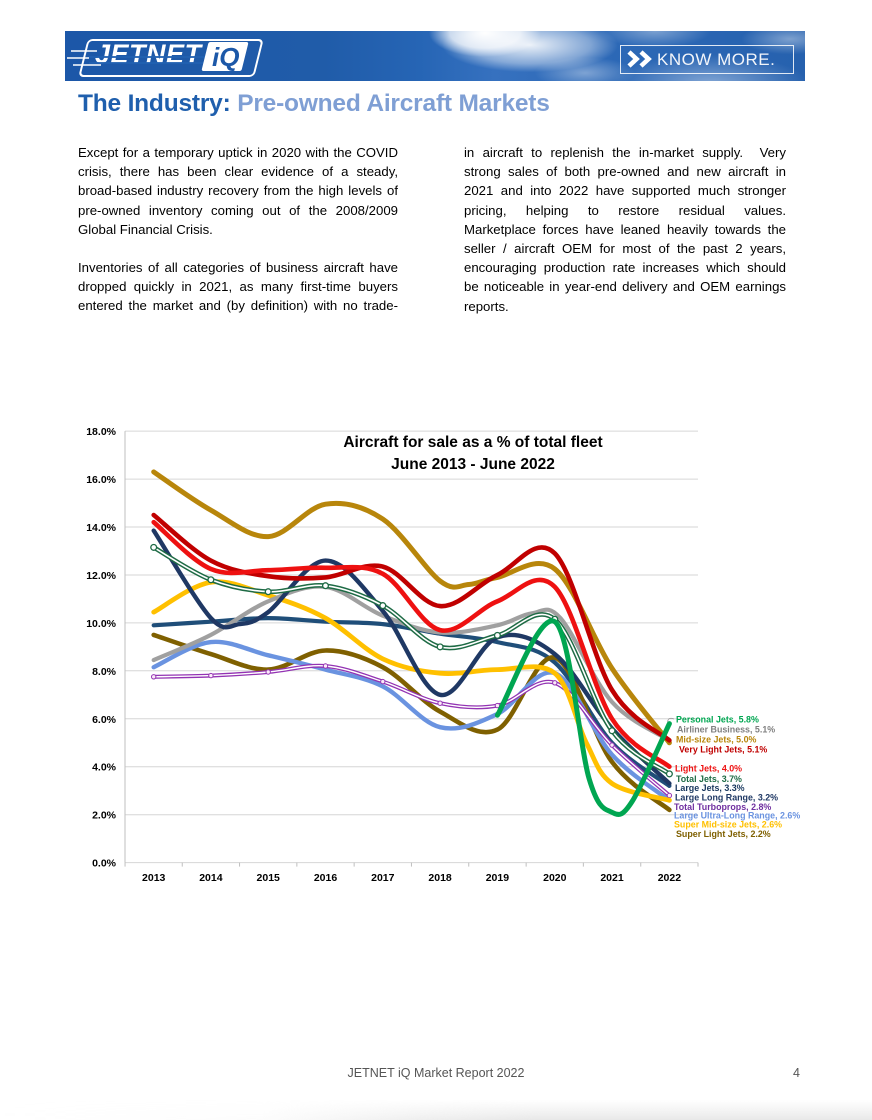 This screenshot has height=1120, width=872. I want to click on svg-text: 2020, so click(555, 878).